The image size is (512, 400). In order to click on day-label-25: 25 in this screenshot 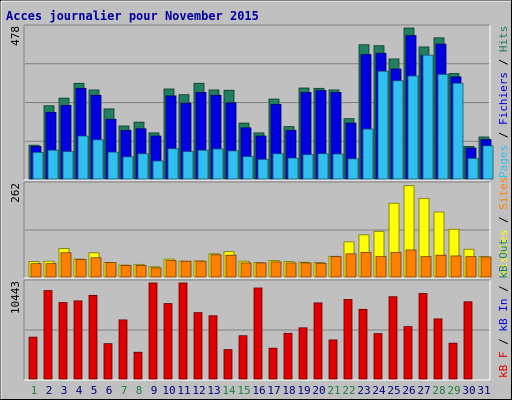, I will do `click(393, 390)`.